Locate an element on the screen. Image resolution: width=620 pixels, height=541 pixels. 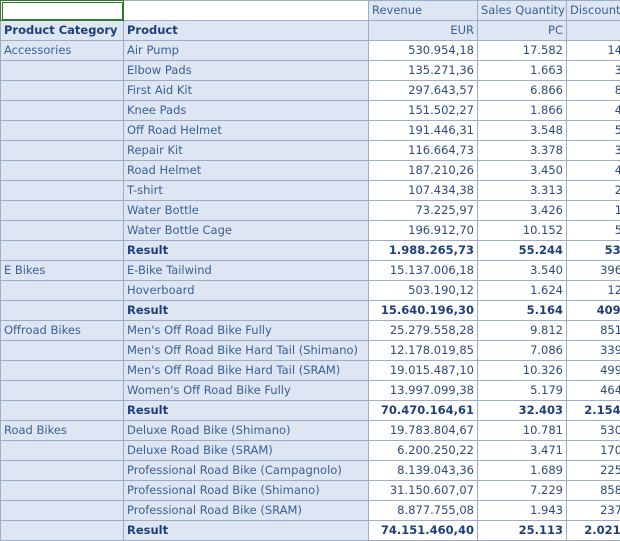
product-cell: Professional Road Bike (Shimano) is located at coordinates (246, 491).